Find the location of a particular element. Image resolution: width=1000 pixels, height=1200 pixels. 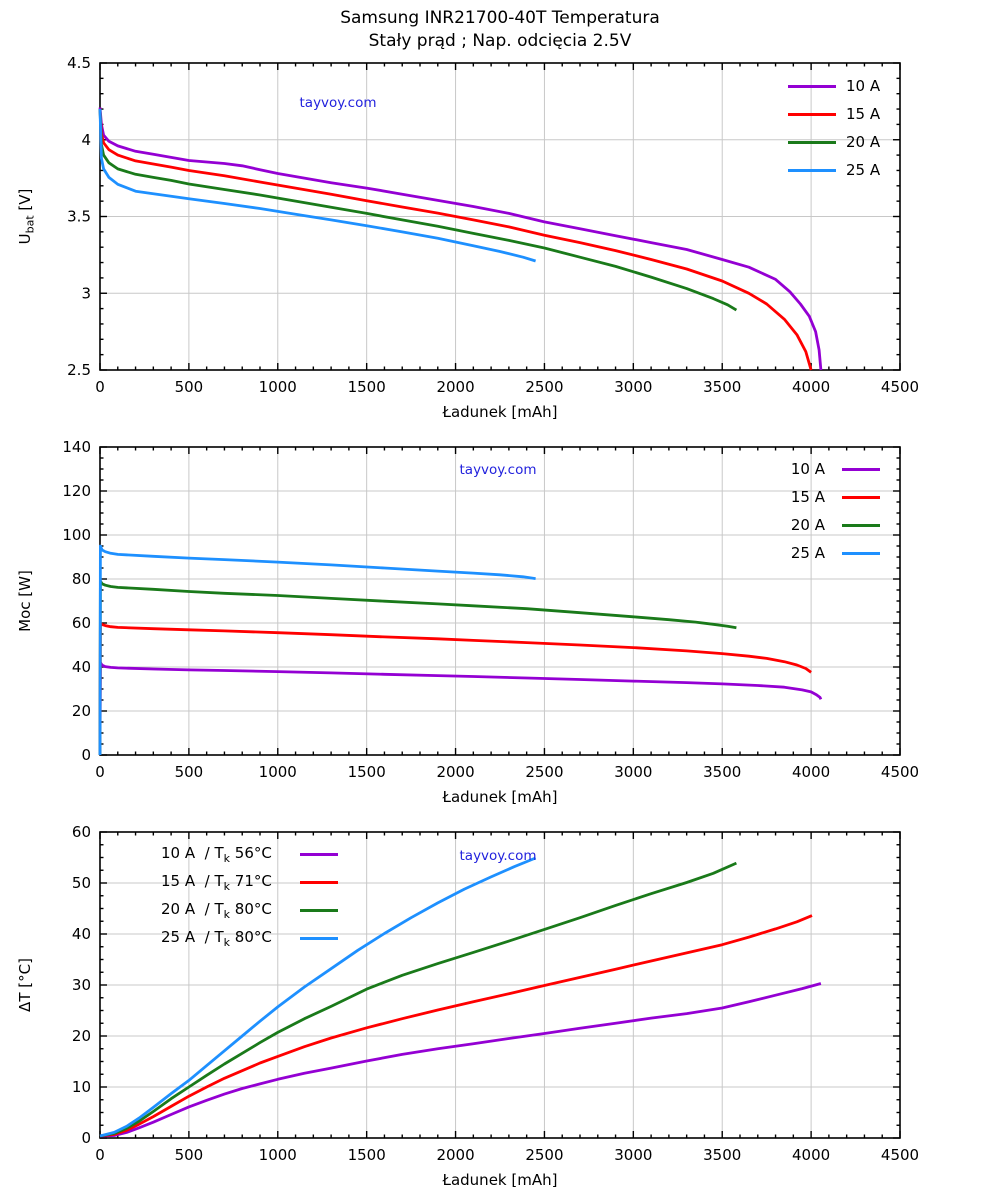

chart-title-line1: Samsung INR21700-40T Temperatura is located at coordinates (500, 18).